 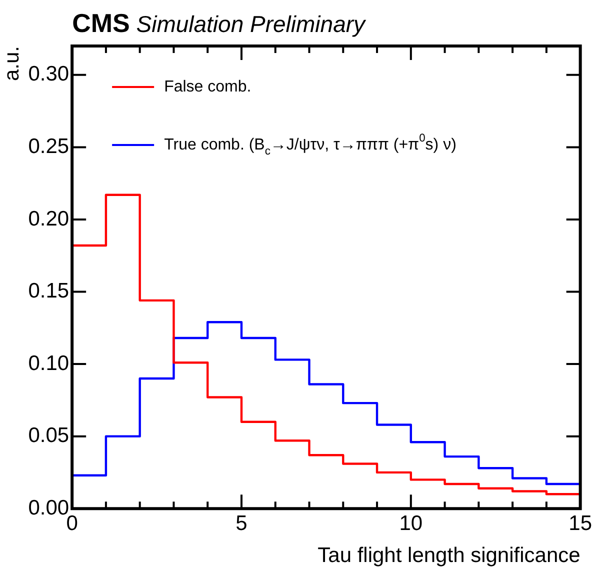 I want to click on y-tick-label: 0.30, so click(x=49, y=74).